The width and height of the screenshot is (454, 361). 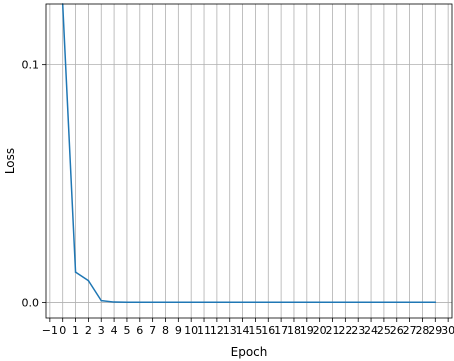 What do you see at coordinates (422, 330) in the screenshot?
I see `x-tick-label: 28` at bounding box center [422, 330].